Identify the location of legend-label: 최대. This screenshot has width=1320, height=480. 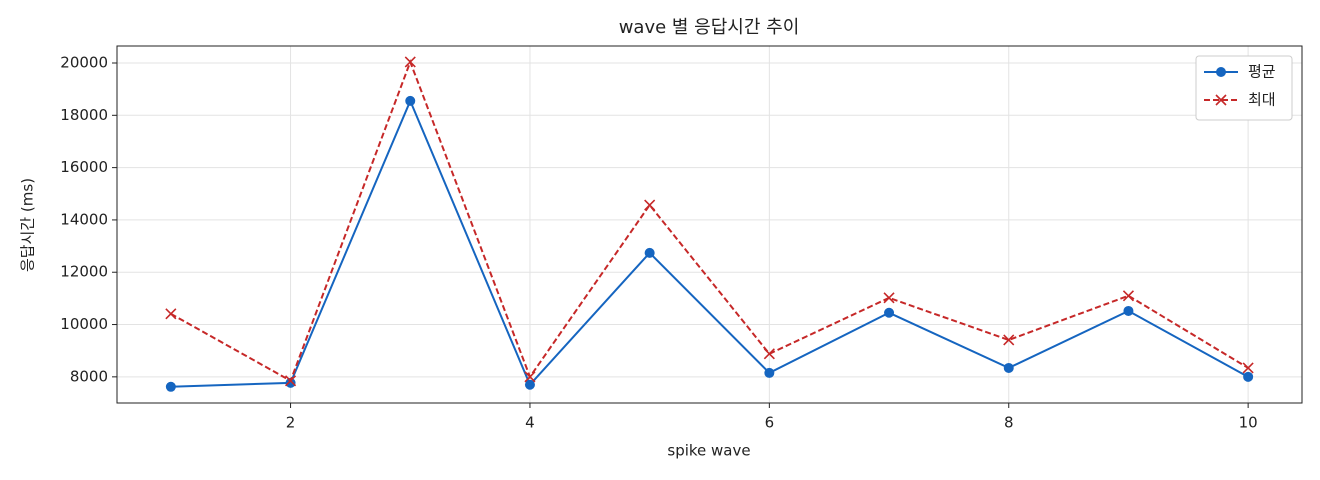
(1262, 100).